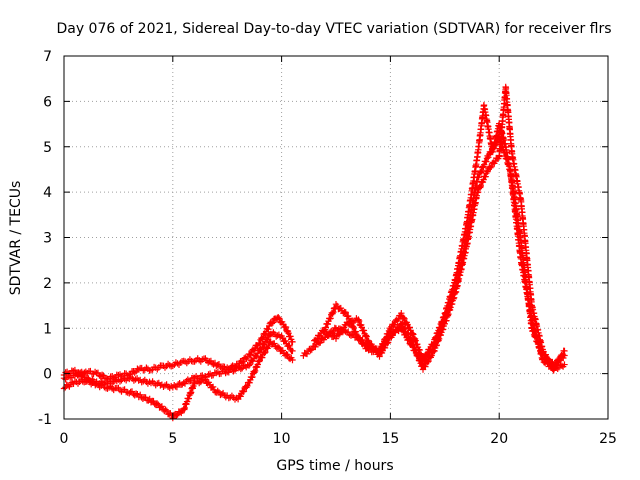  What do you see at coordinates (172, 439) in the screenshot?
I see `x-tick-label: 5` at bounding box center [172, 439].